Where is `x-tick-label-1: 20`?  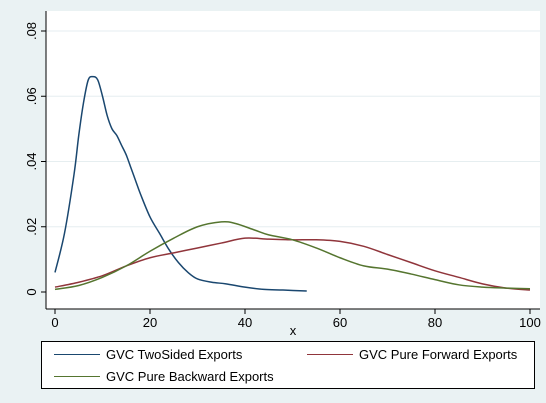 x-tick-label-1: 20 is located at coordinates (150, 322).